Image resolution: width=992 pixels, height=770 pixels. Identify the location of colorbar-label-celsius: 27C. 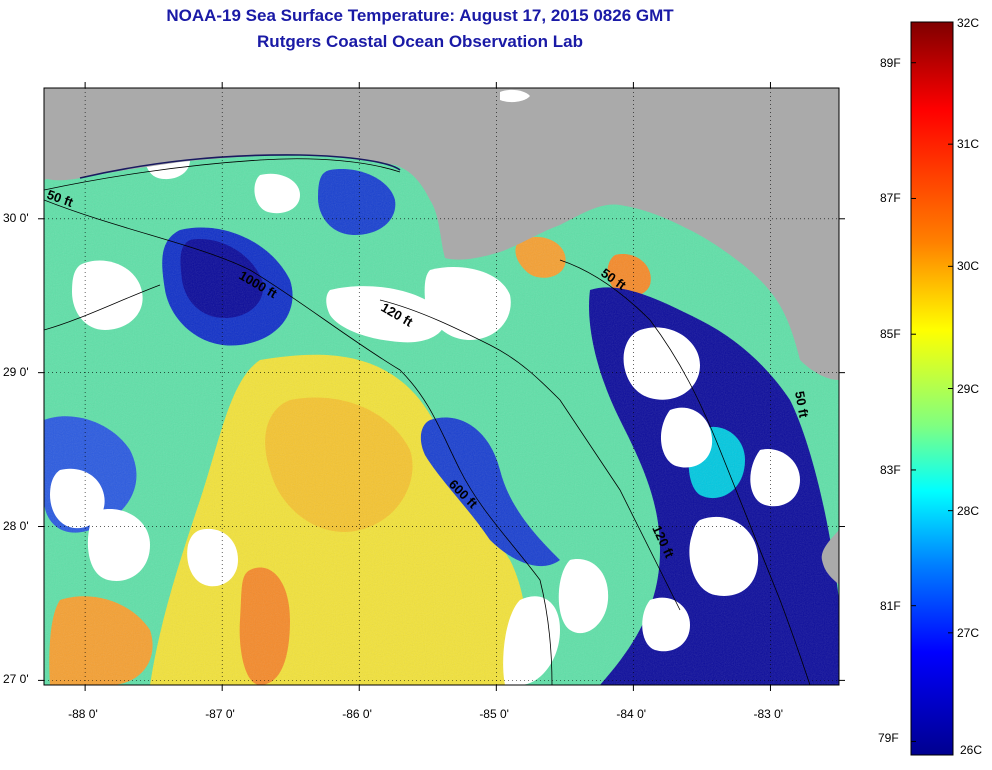
(968, 632).